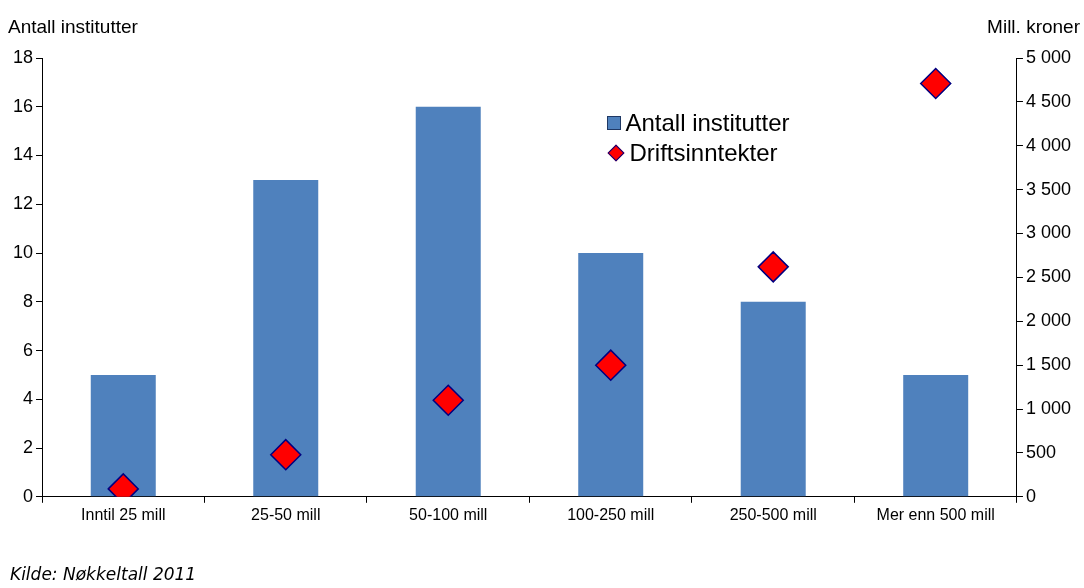 The height and width of the screenshot is (588, 1084). What do you see at coordinates (448, 514) in the screenshot?
I see `x-tick-label: 50-100 mill` at bounding box center [448, 514].